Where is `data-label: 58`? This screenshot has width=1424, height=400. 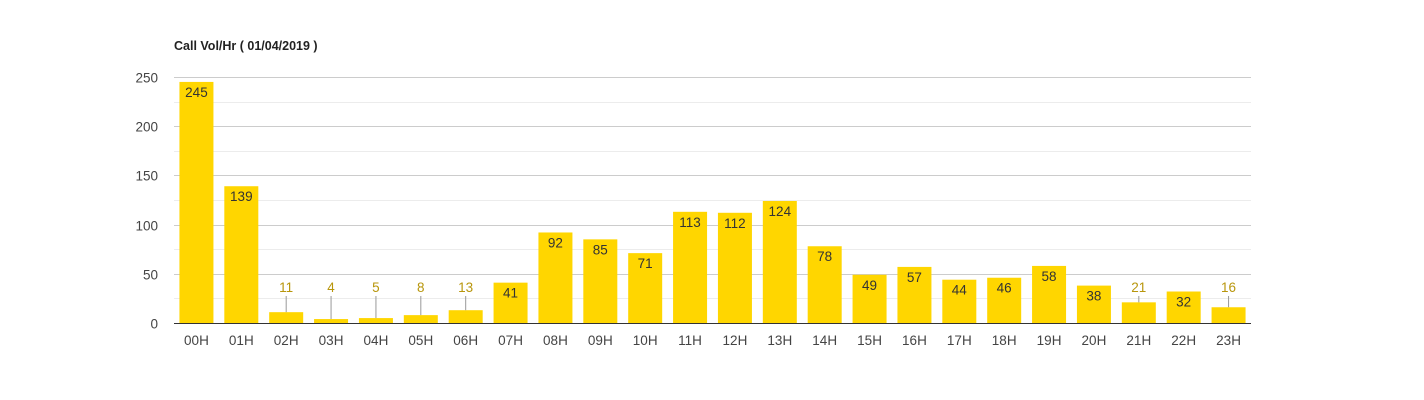 data-label: 58 is located at coordinates (1049, 276).